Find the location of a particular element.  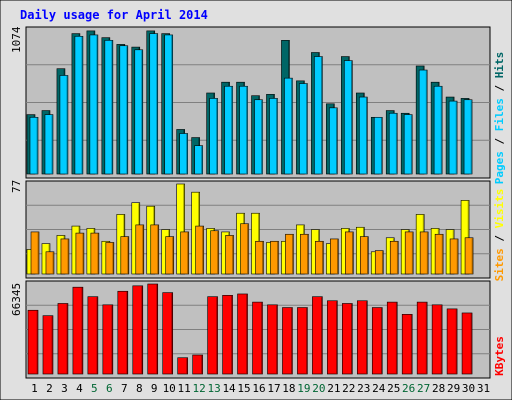

chart-title: Daily usage for April 2014 is located at coordinates (114, 15).